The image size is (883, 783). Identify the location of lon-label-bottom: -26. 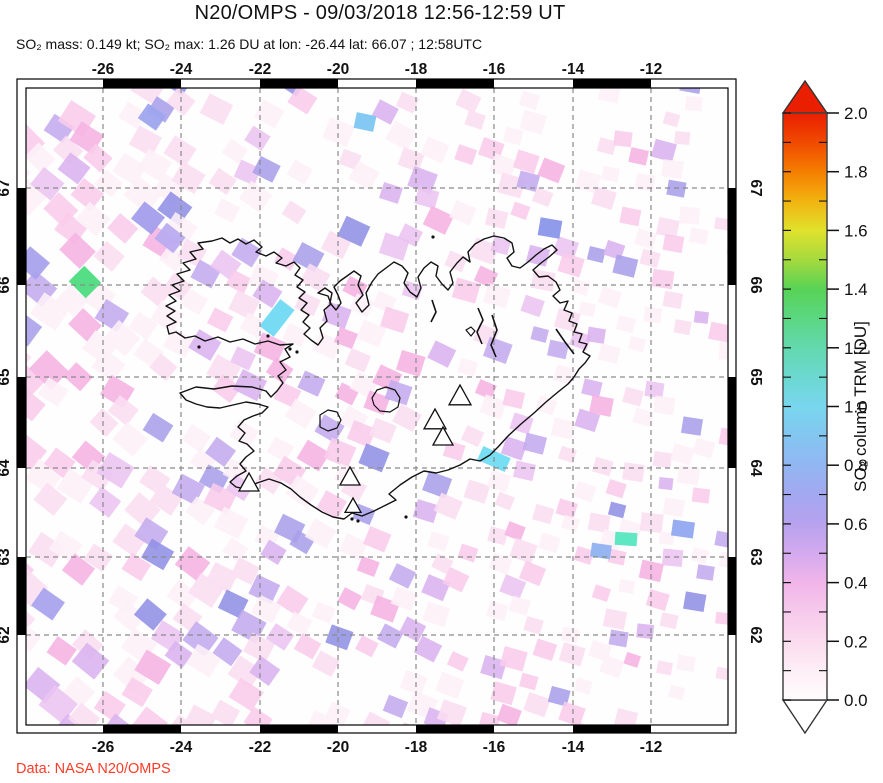
(103, 747).